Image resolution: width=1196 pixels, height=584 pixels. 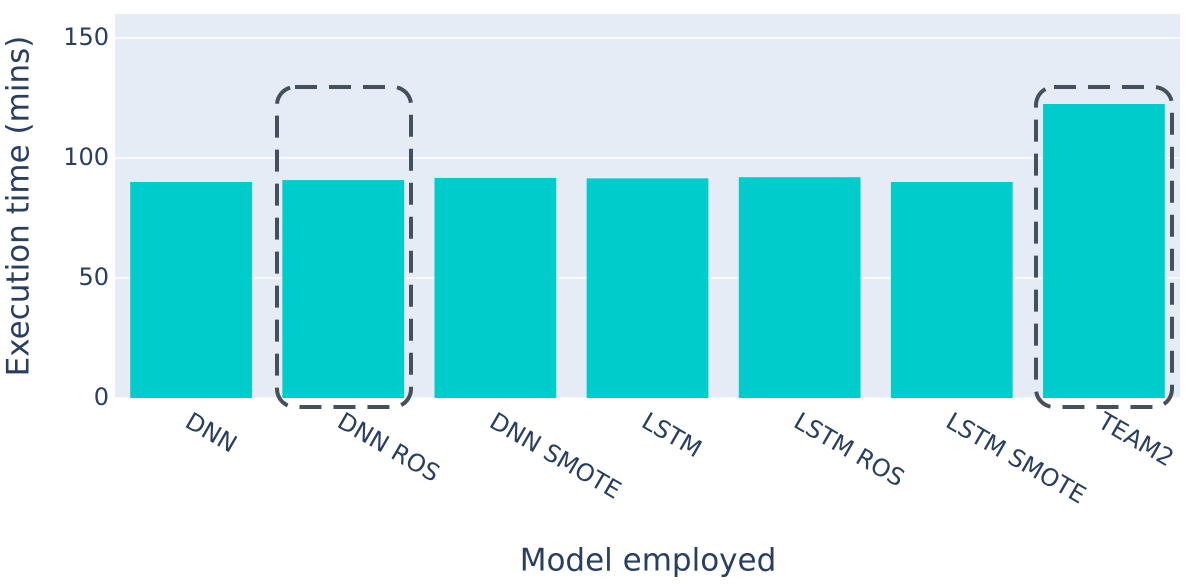 I want to click on x-axis-title: Model employed, so click(x=648, y=561).